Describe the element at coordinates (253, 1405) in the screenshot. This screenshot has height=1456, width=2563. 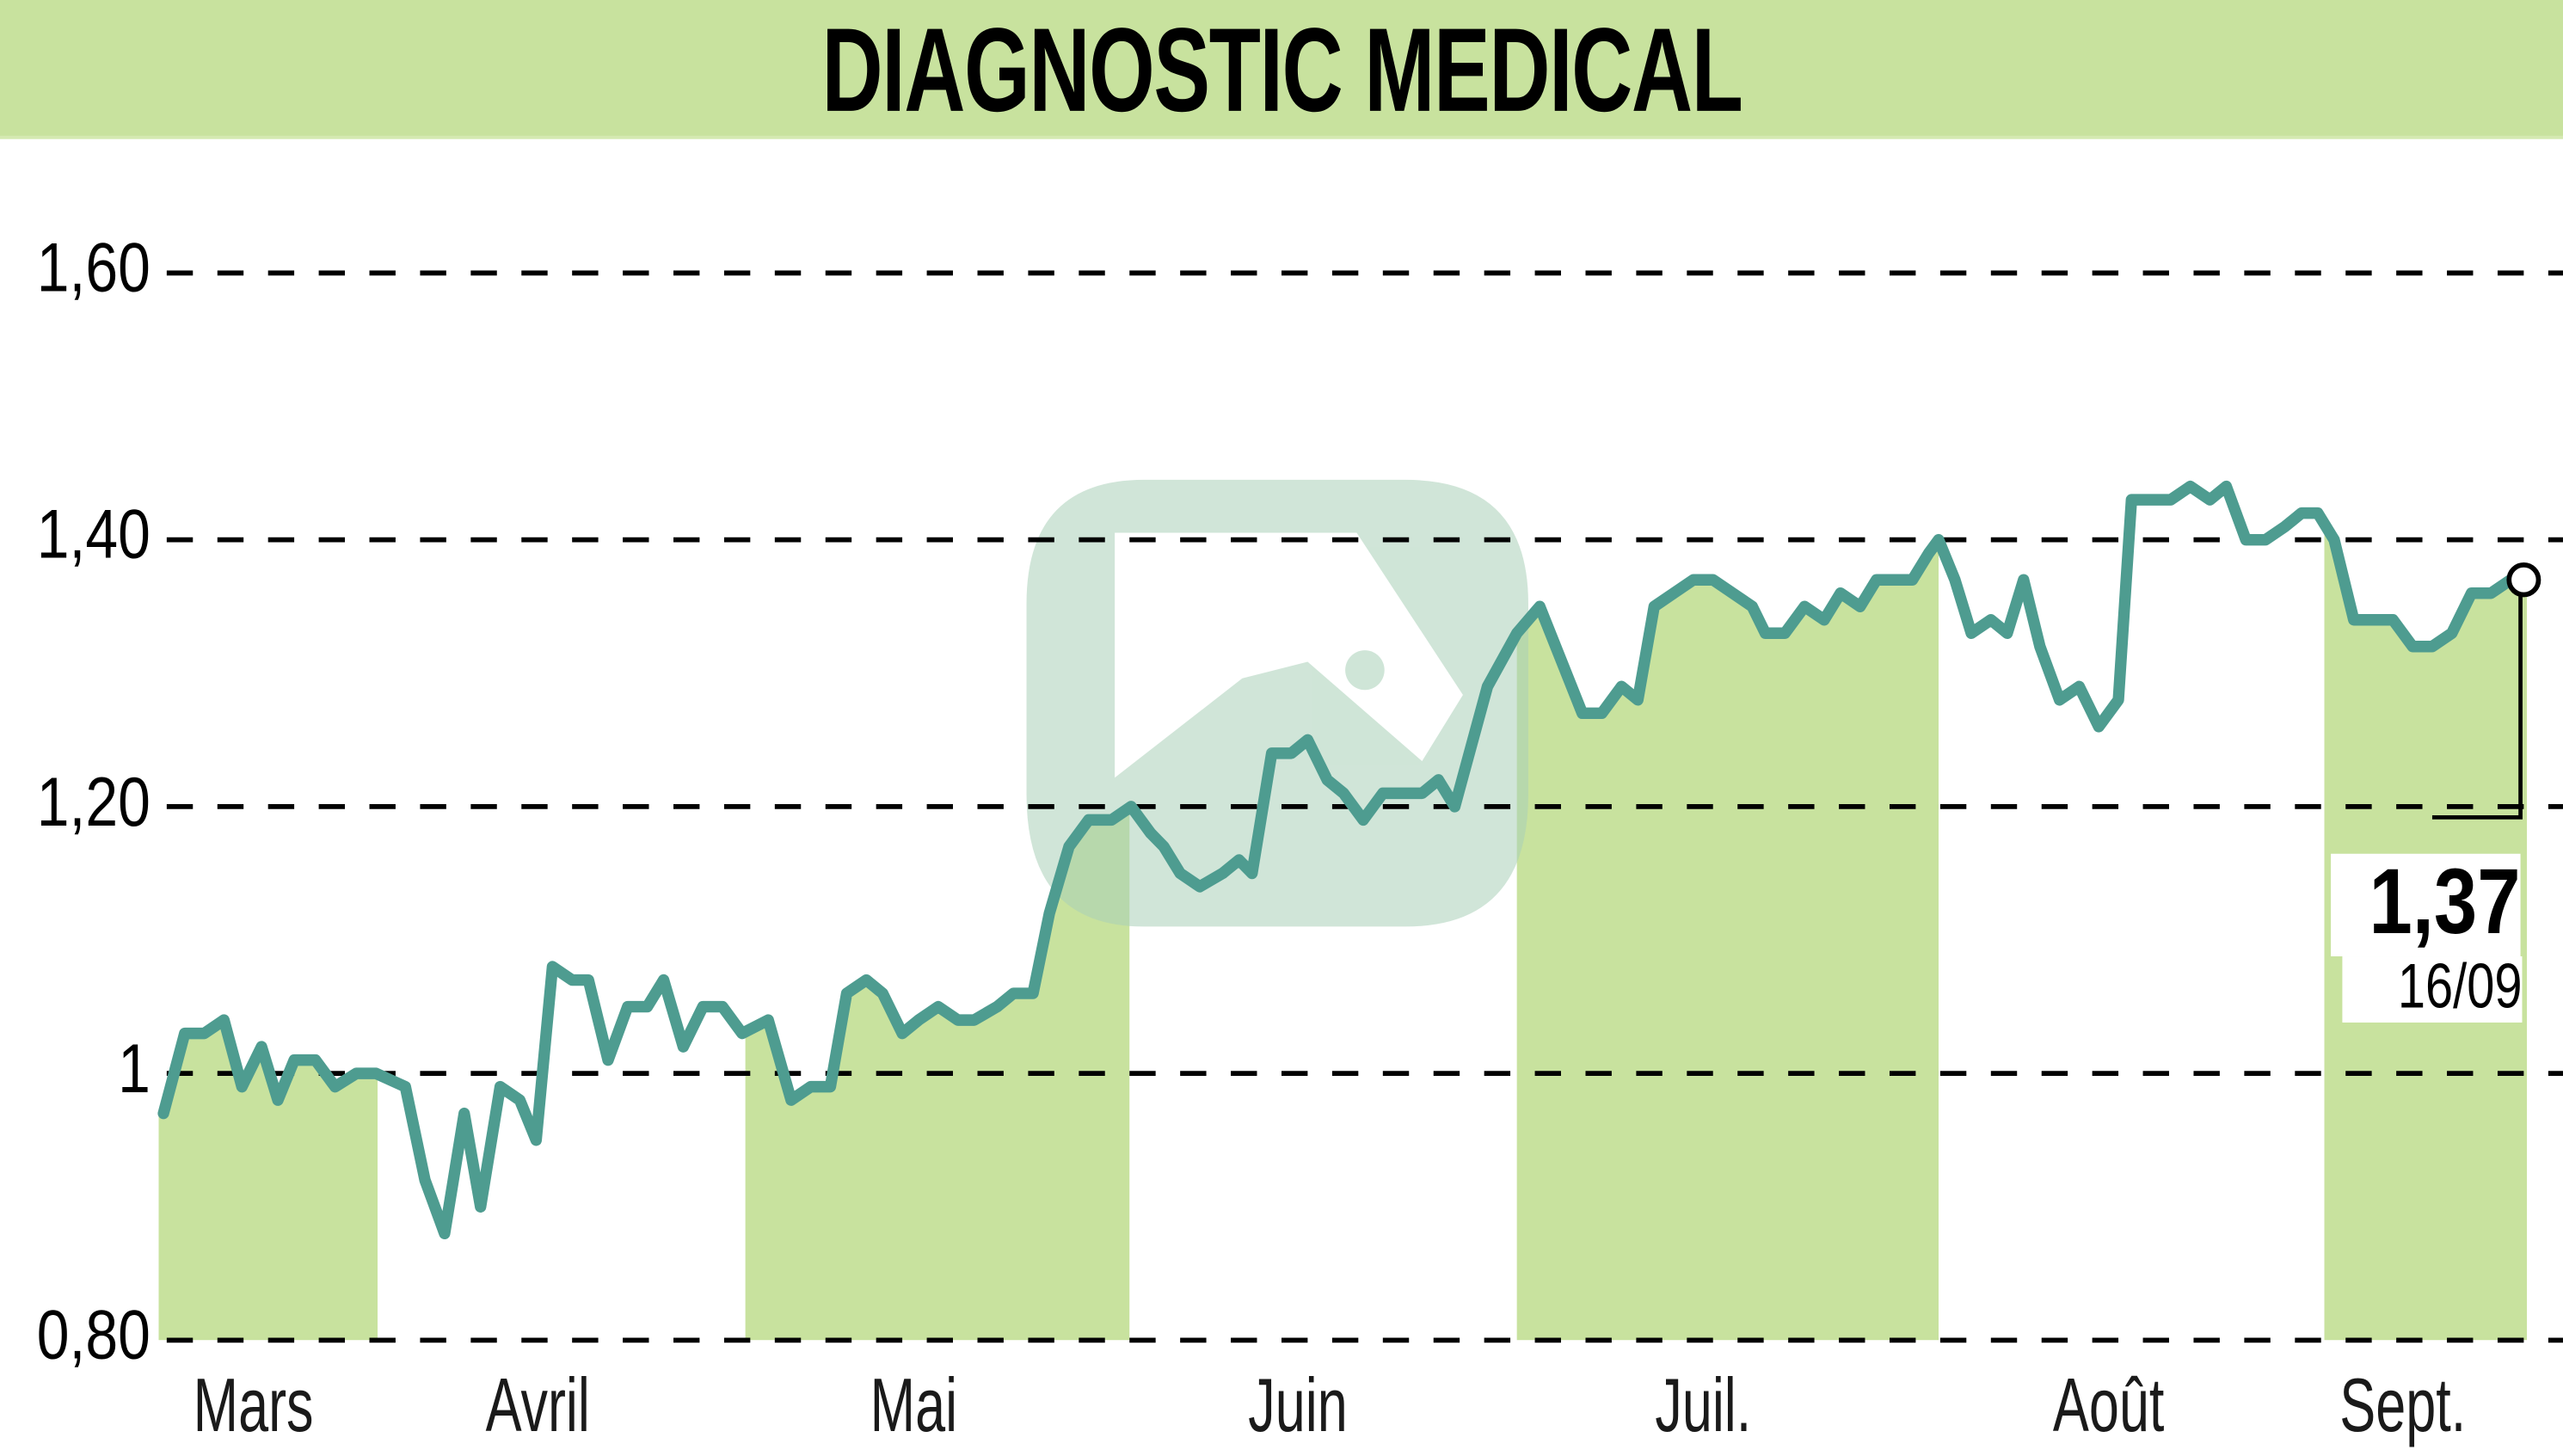
I see `x-tick-label: Mars` at that location.